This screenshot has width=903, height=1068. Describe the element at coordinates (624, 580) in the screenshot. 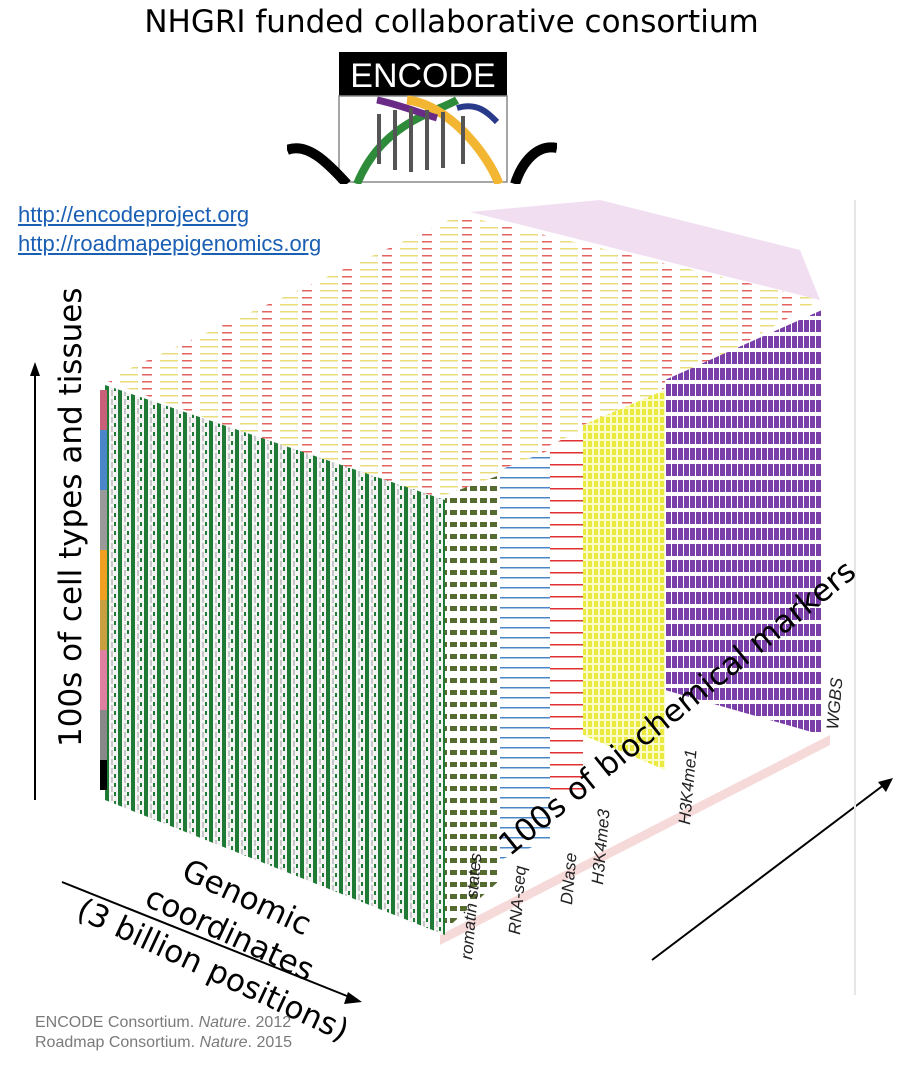

I see `layer-h3k4me3-face` at that location.